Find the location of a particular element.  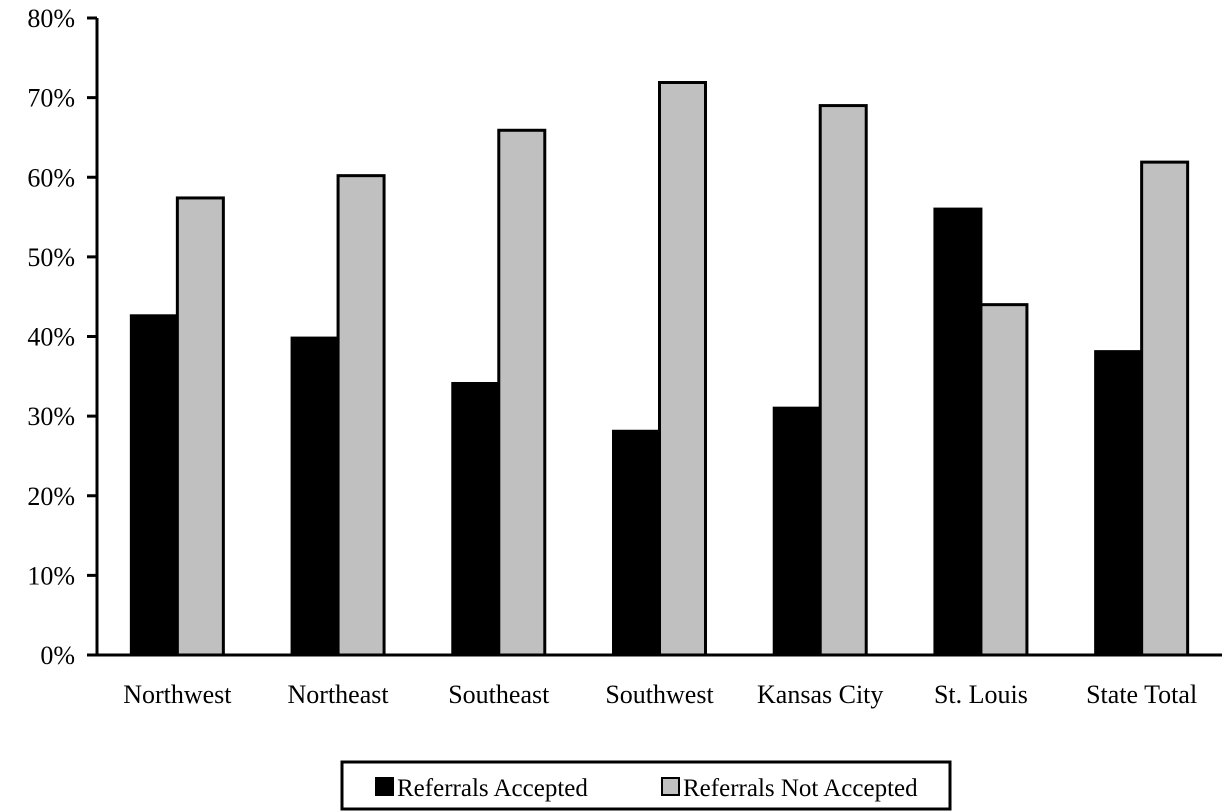

y-tick-label: 60% is located at coordinates (51, 177).